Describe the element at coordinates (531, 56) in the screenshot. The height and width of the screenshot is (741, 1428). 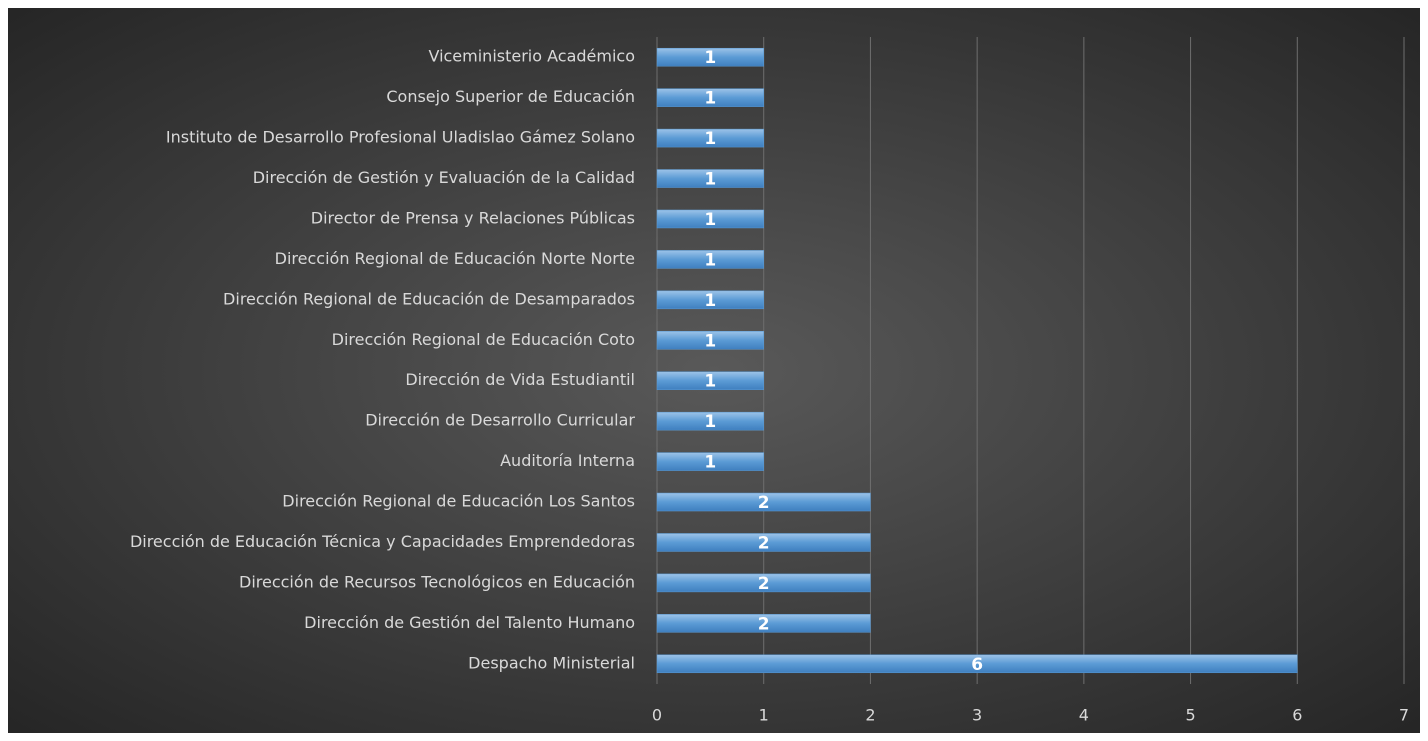
I see `y-tick-label: Viceministerio Académico` at that location.